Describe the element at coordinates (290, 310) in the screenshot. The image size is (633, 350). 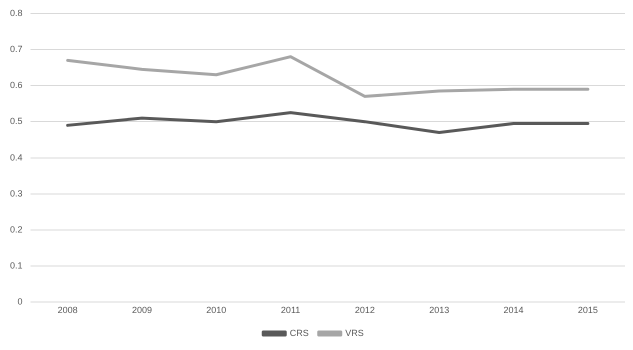
I see `x-tick-label: 2011` at that location.